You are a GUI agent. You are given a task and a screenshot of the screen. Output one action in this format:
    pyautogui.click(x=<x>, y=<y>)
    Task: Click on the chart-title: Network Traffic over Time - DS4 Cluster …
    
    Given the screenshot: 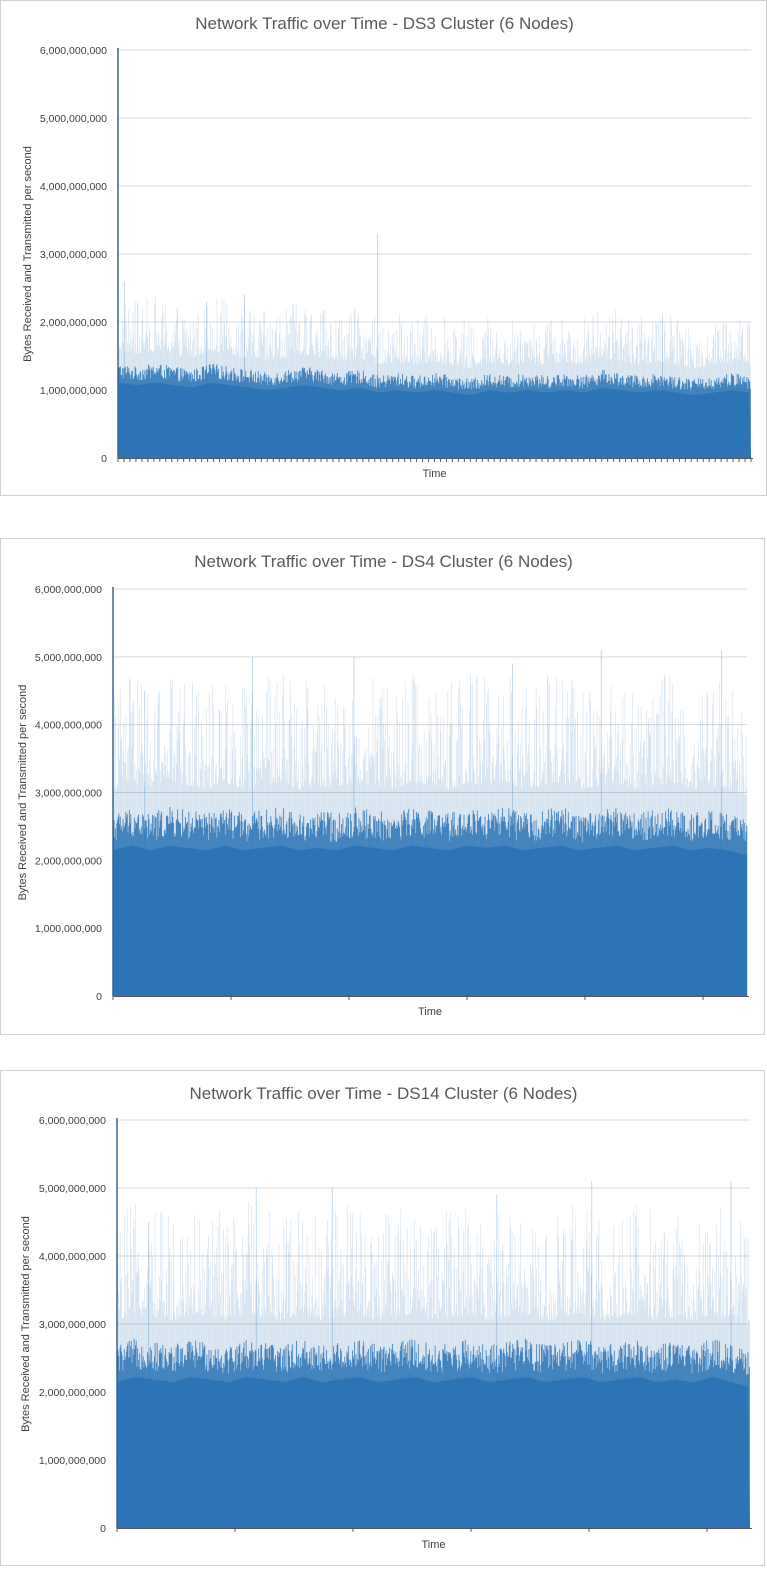 What is the action you would take?
    pyautogui.click(x=383, y=561)
    